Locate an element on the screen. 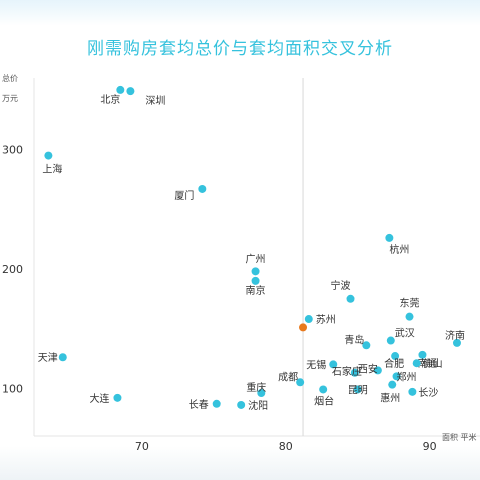 Image resolution: width=480 pixels, height=480 pixels. point-label: 苏州 is located at coordinates (326, 319).